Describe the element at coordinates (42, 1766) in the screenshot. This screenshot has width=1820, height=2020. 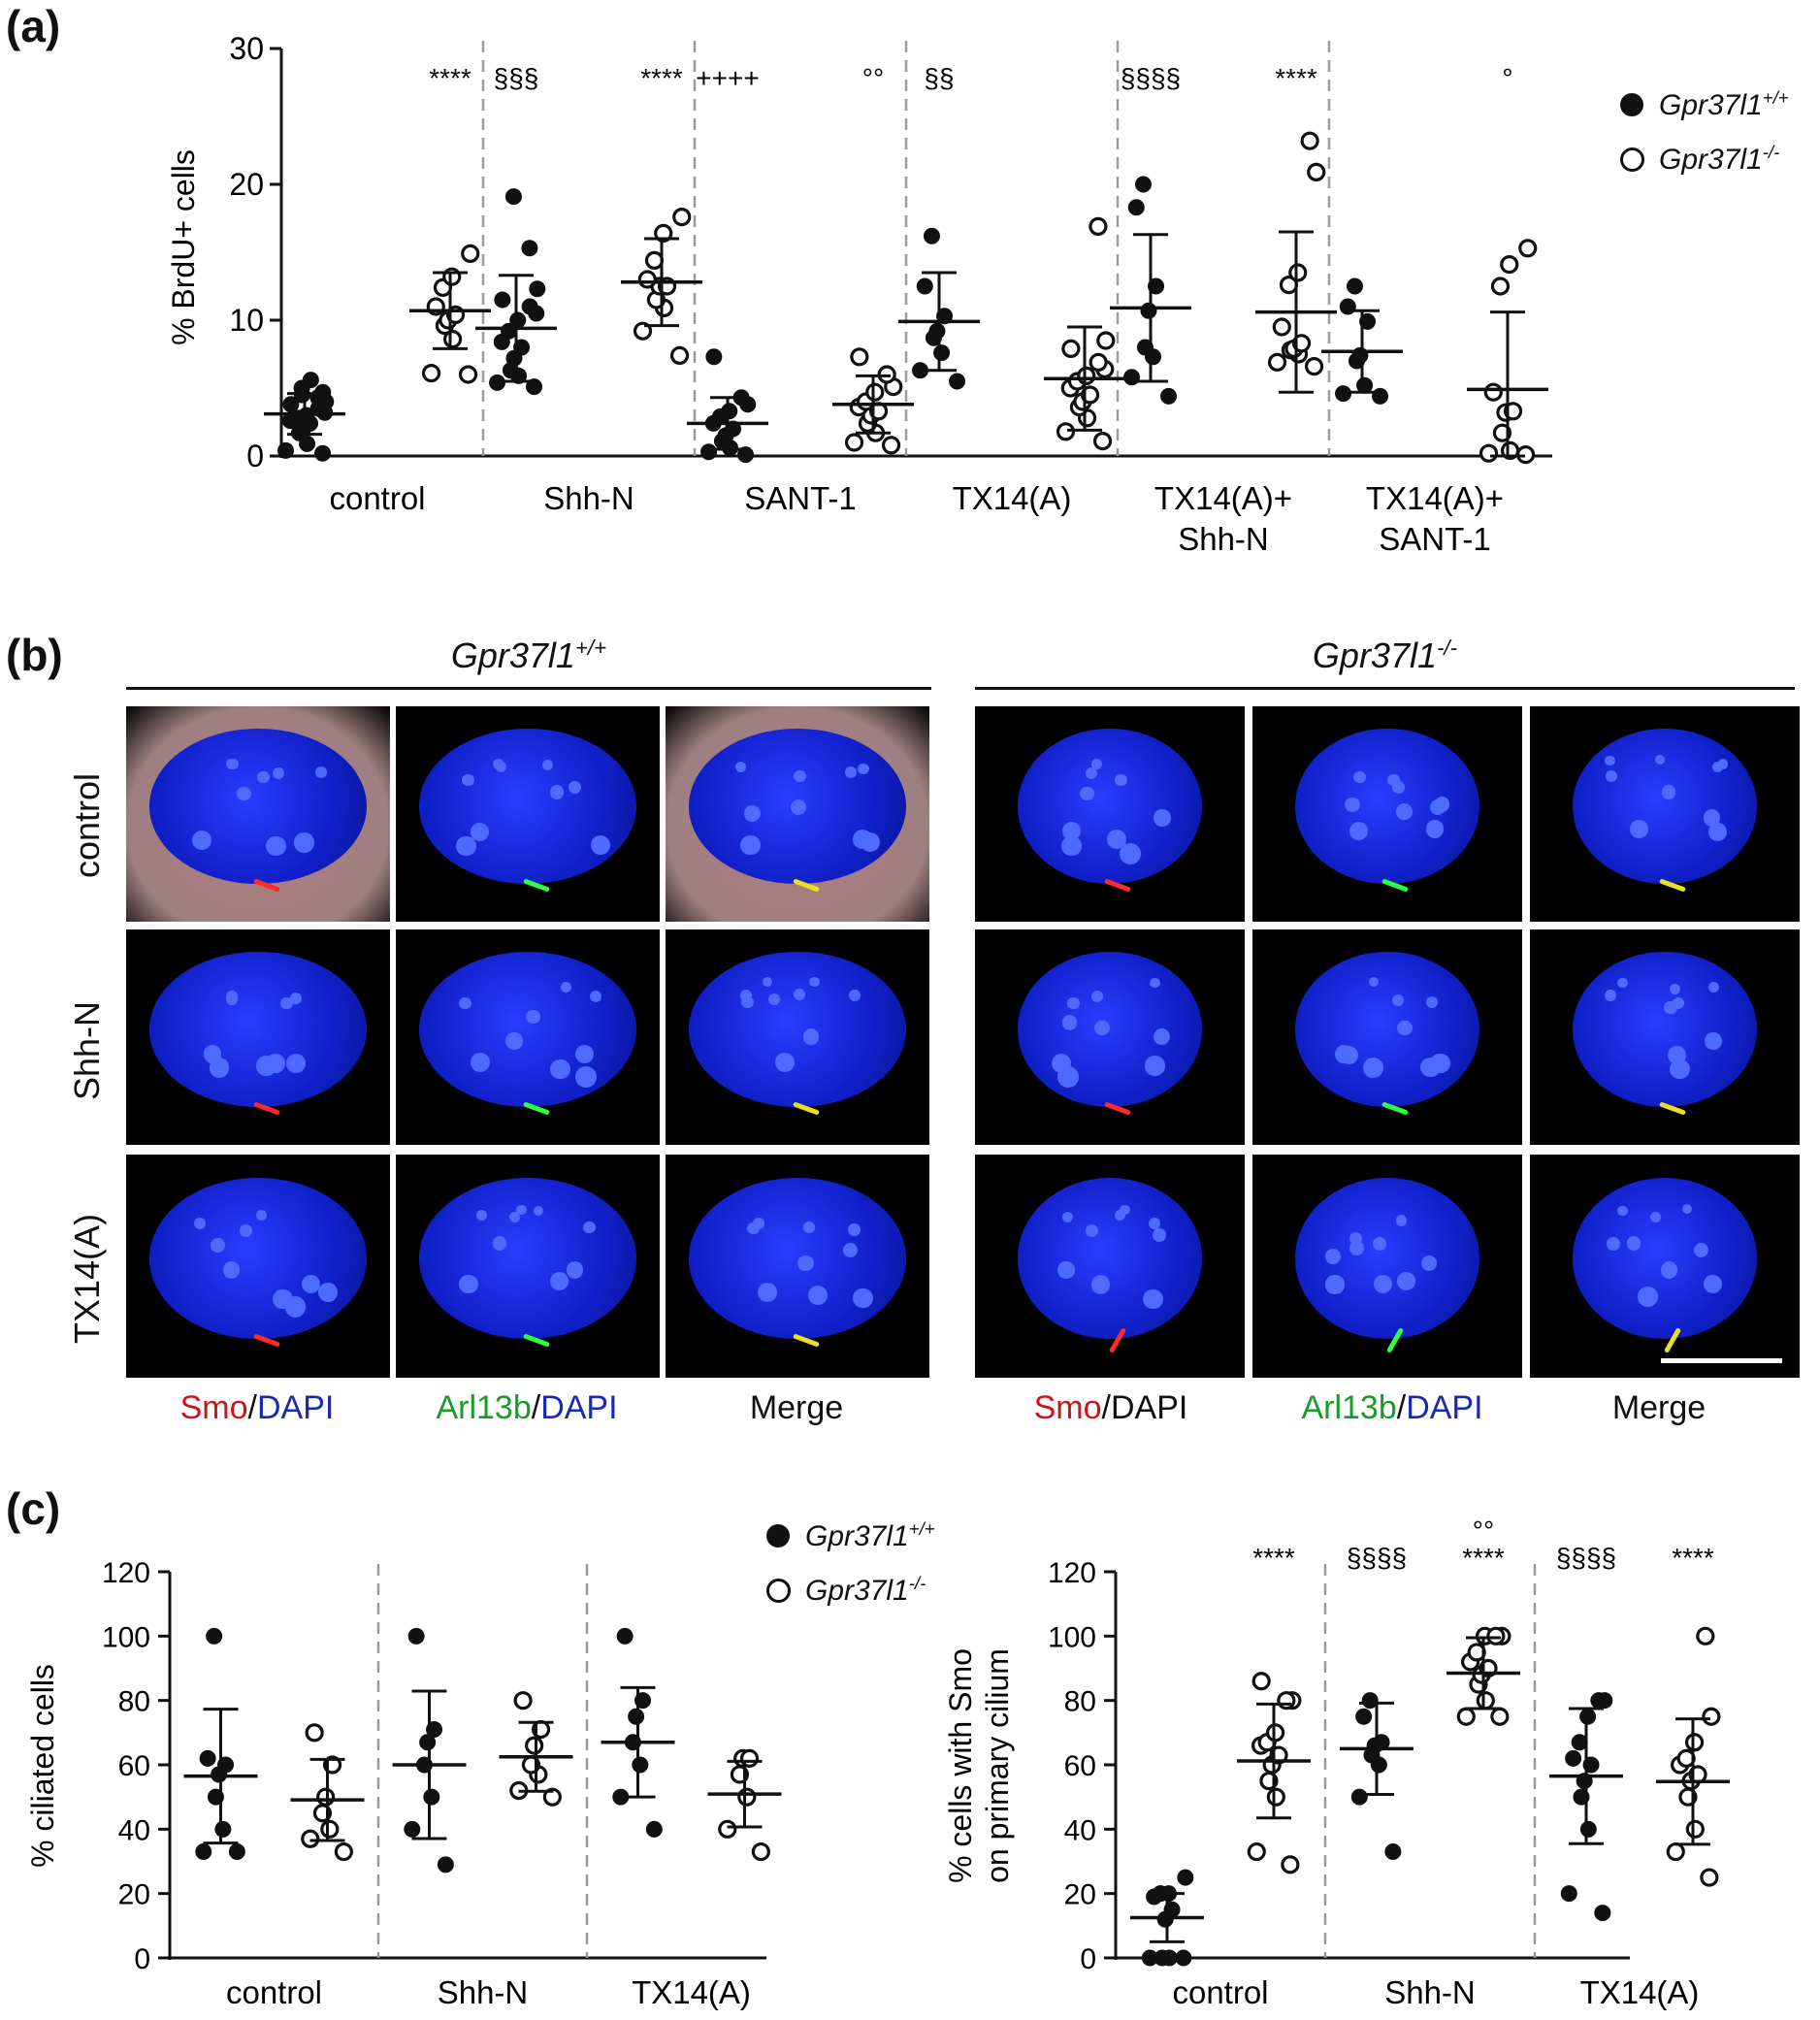
I see `y-axis-label: % ciliated cells` at that location.